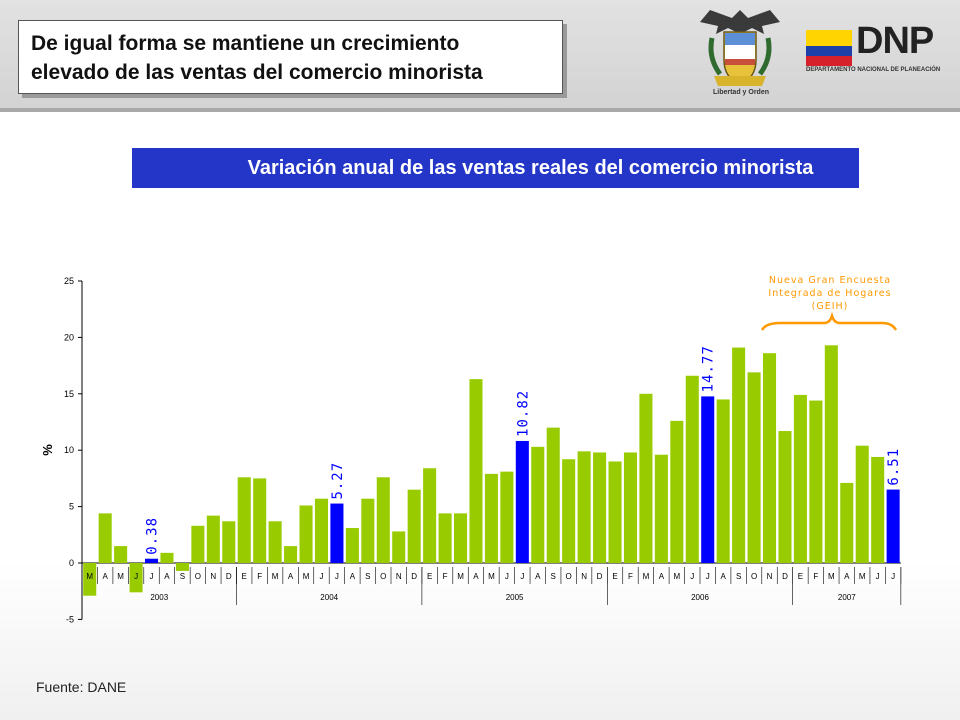 The width and height of the screenshot is (960, 720). Describe the element at coordinates (895, 41) in the screenshot. I see `dnp-logo-text: DNP` at that location.